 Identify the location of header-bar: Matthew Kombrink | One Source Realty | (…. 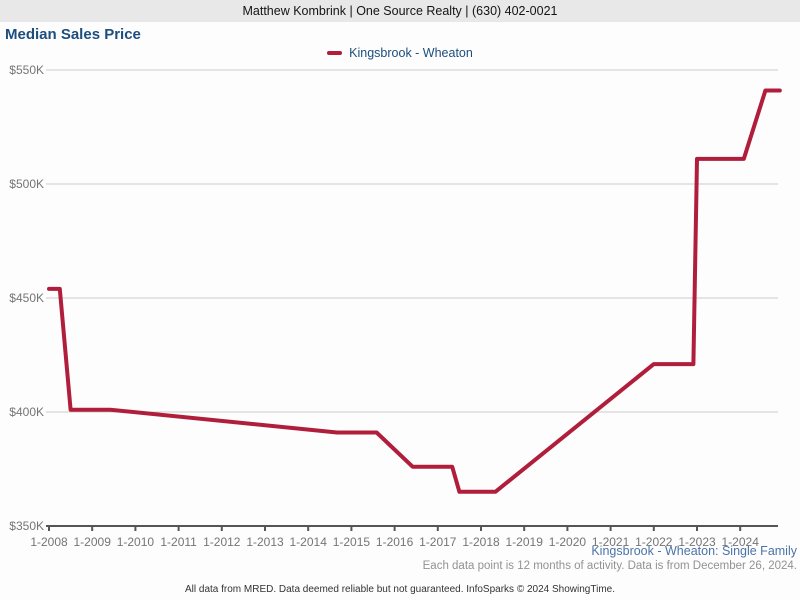
(400, 11).